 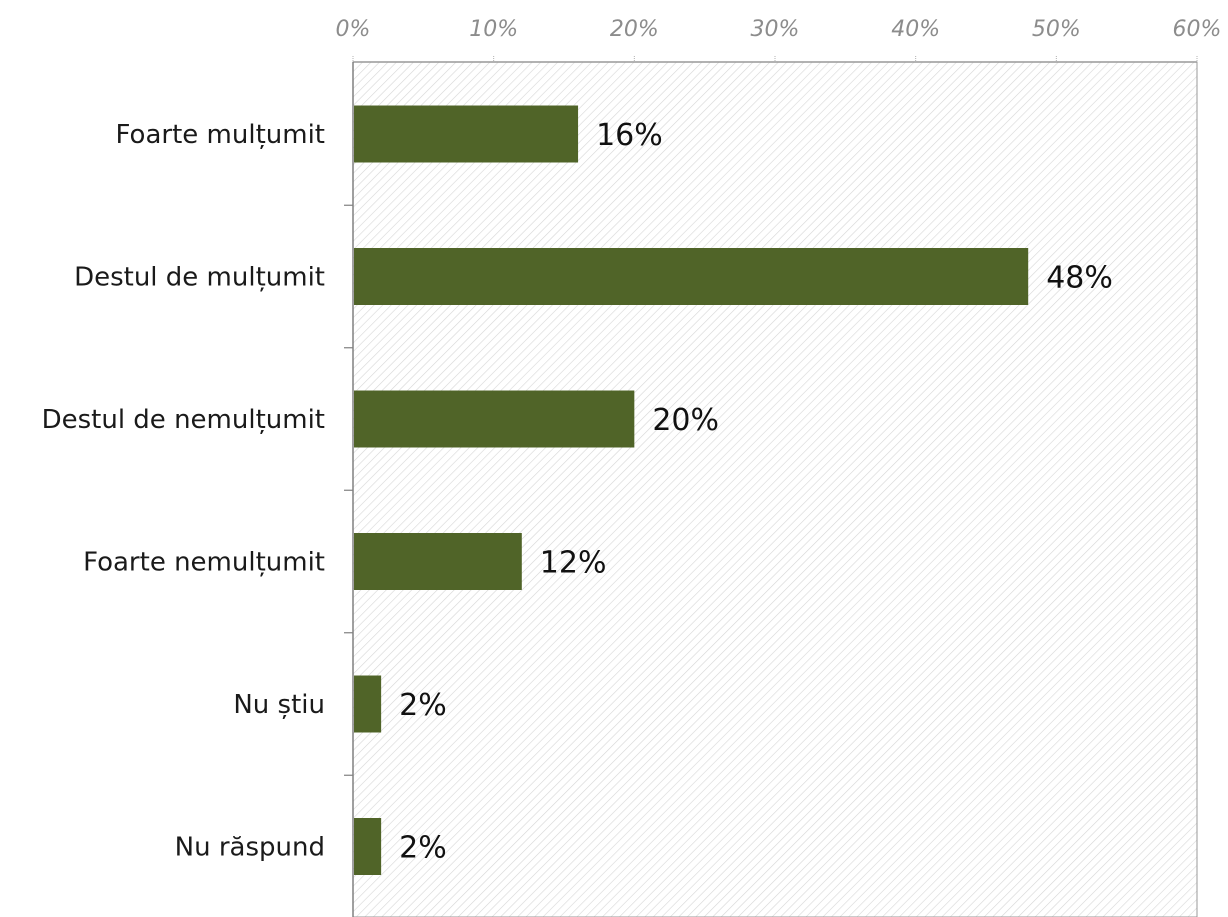 I want to click on category-label: Destul de nemulțumit, so click(x=183, y=420).